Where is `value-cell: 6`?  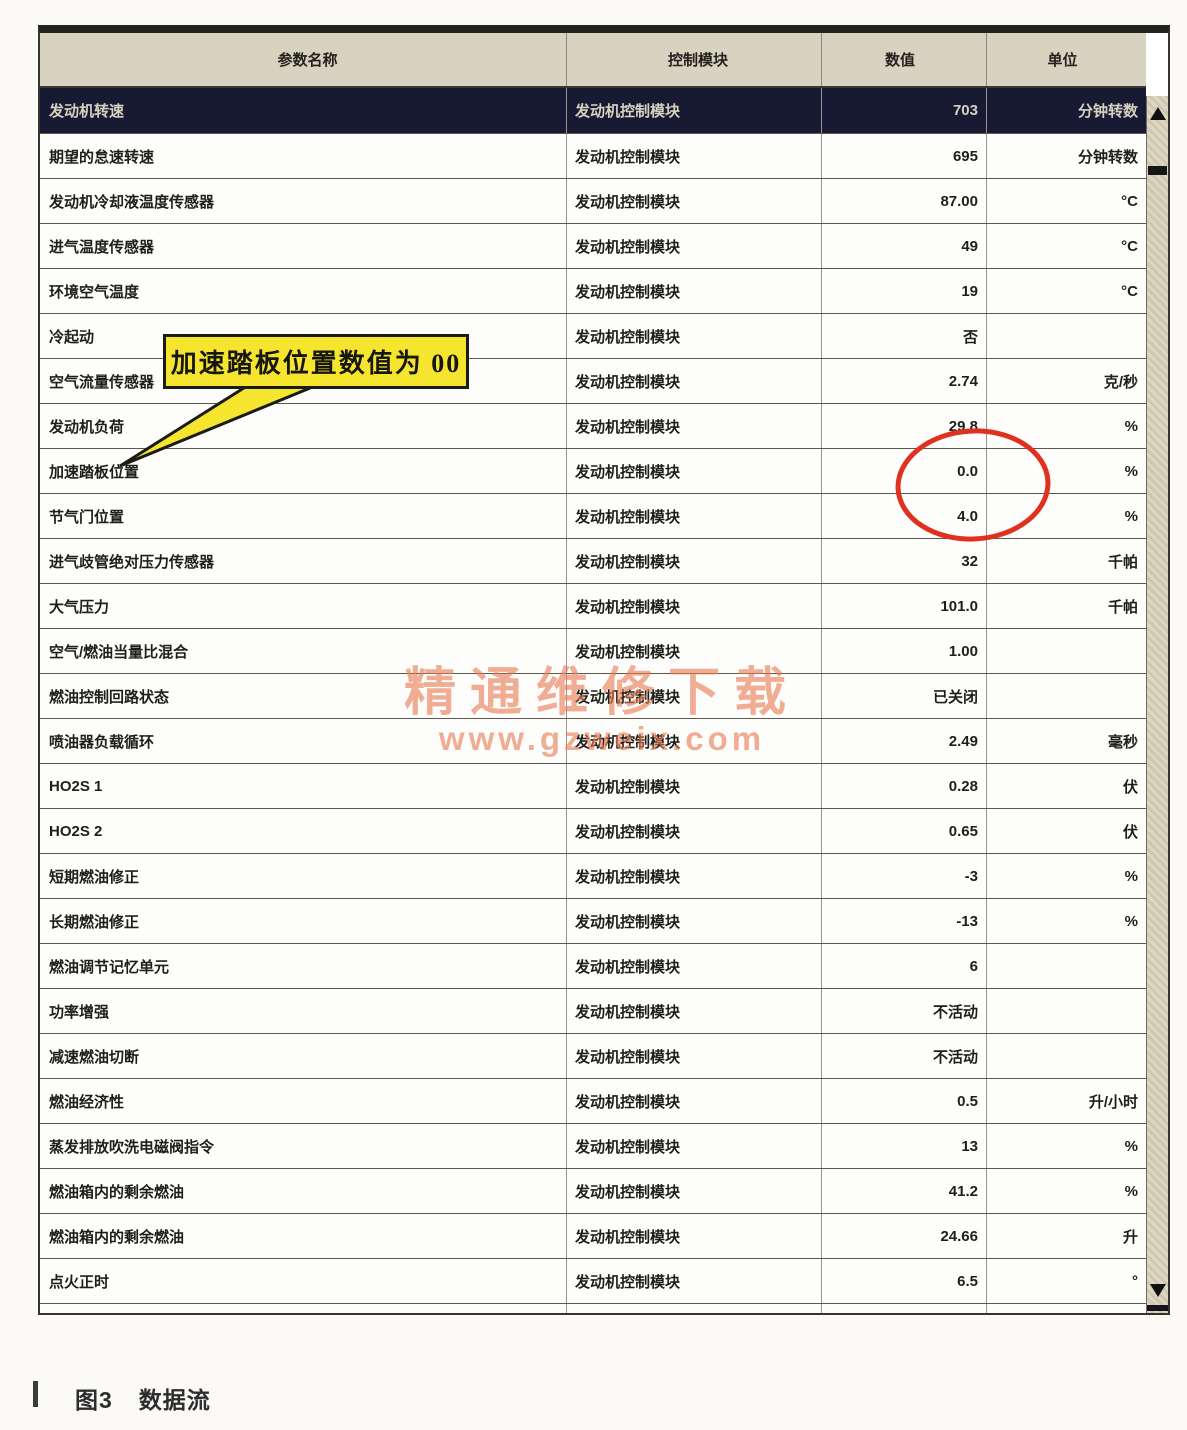
value-cell: 6 is located at coordinates (904, 966).